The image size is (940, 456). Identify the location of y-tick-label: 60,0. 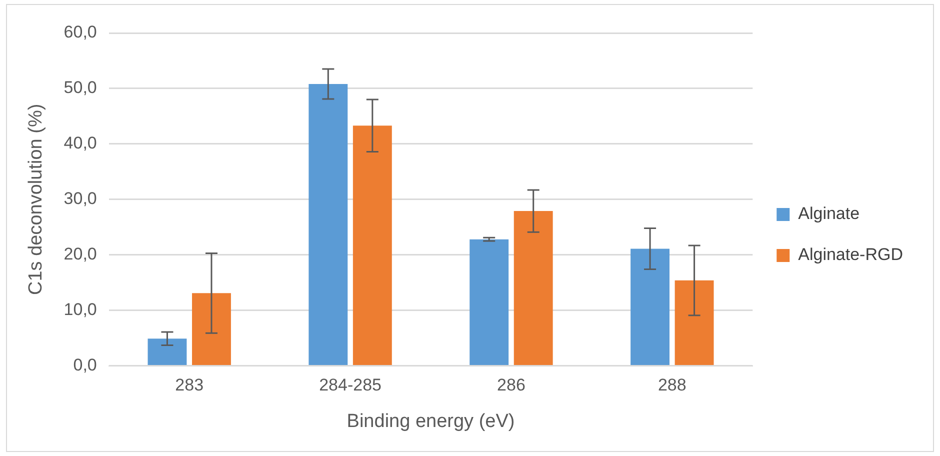
(80, 32).